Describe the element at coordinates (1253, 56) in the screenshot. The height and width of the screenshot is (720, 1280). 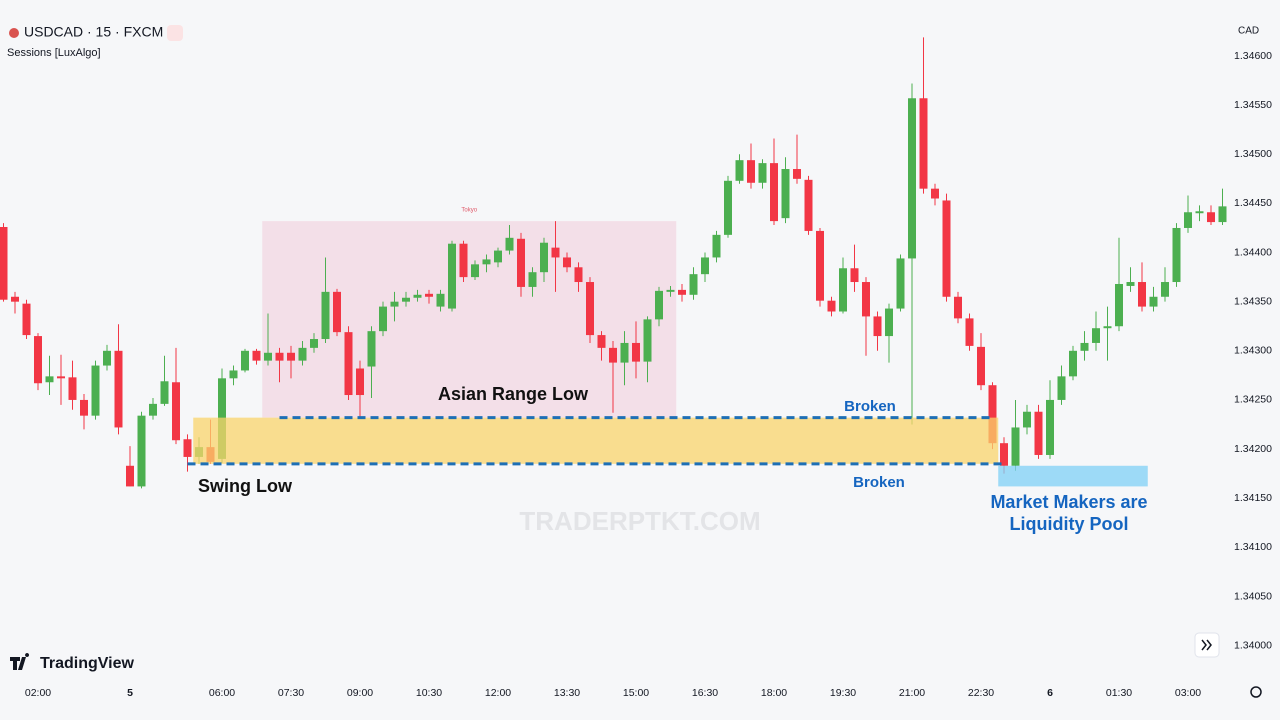
I see `y-tick-label: 1.34600` at that location.